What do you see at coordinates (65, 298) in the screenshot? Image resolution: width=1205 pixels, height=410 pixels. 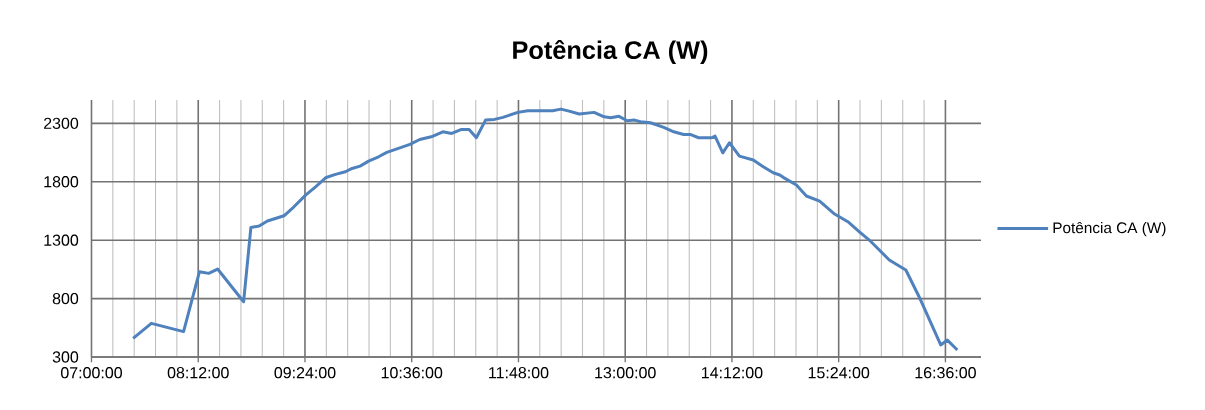 I see `y-tick-label: 800` at bounding box center [65, 298].